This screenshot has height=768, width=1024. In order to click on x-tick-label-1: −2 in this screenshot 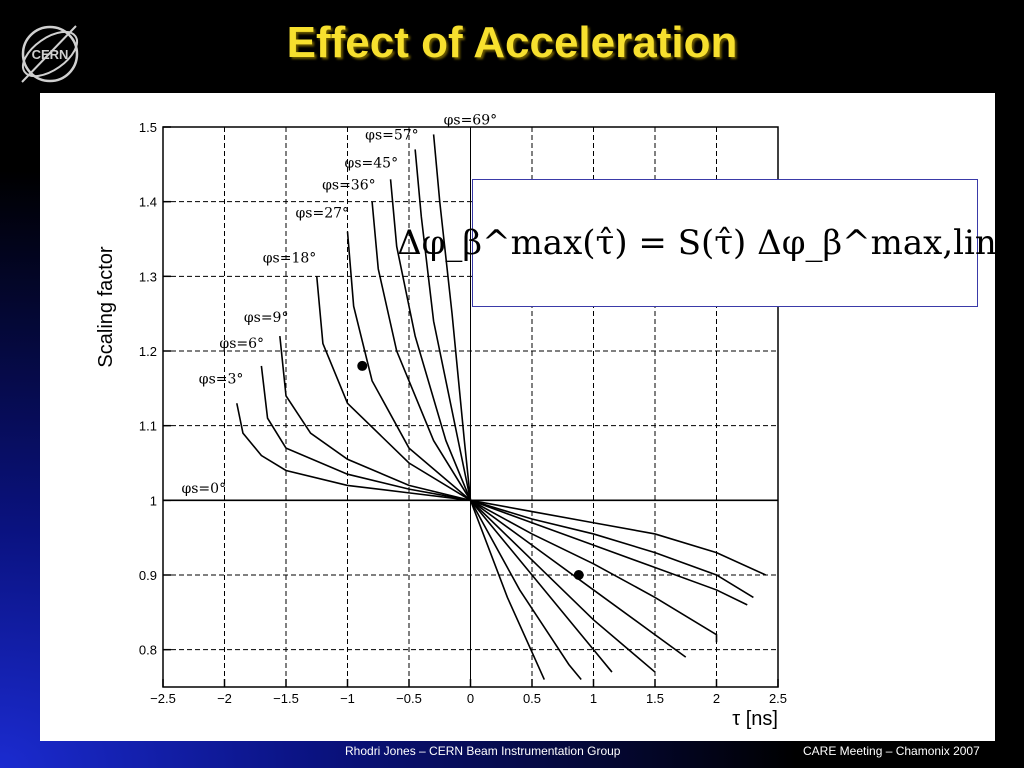, I will do `click(224, 698)`.